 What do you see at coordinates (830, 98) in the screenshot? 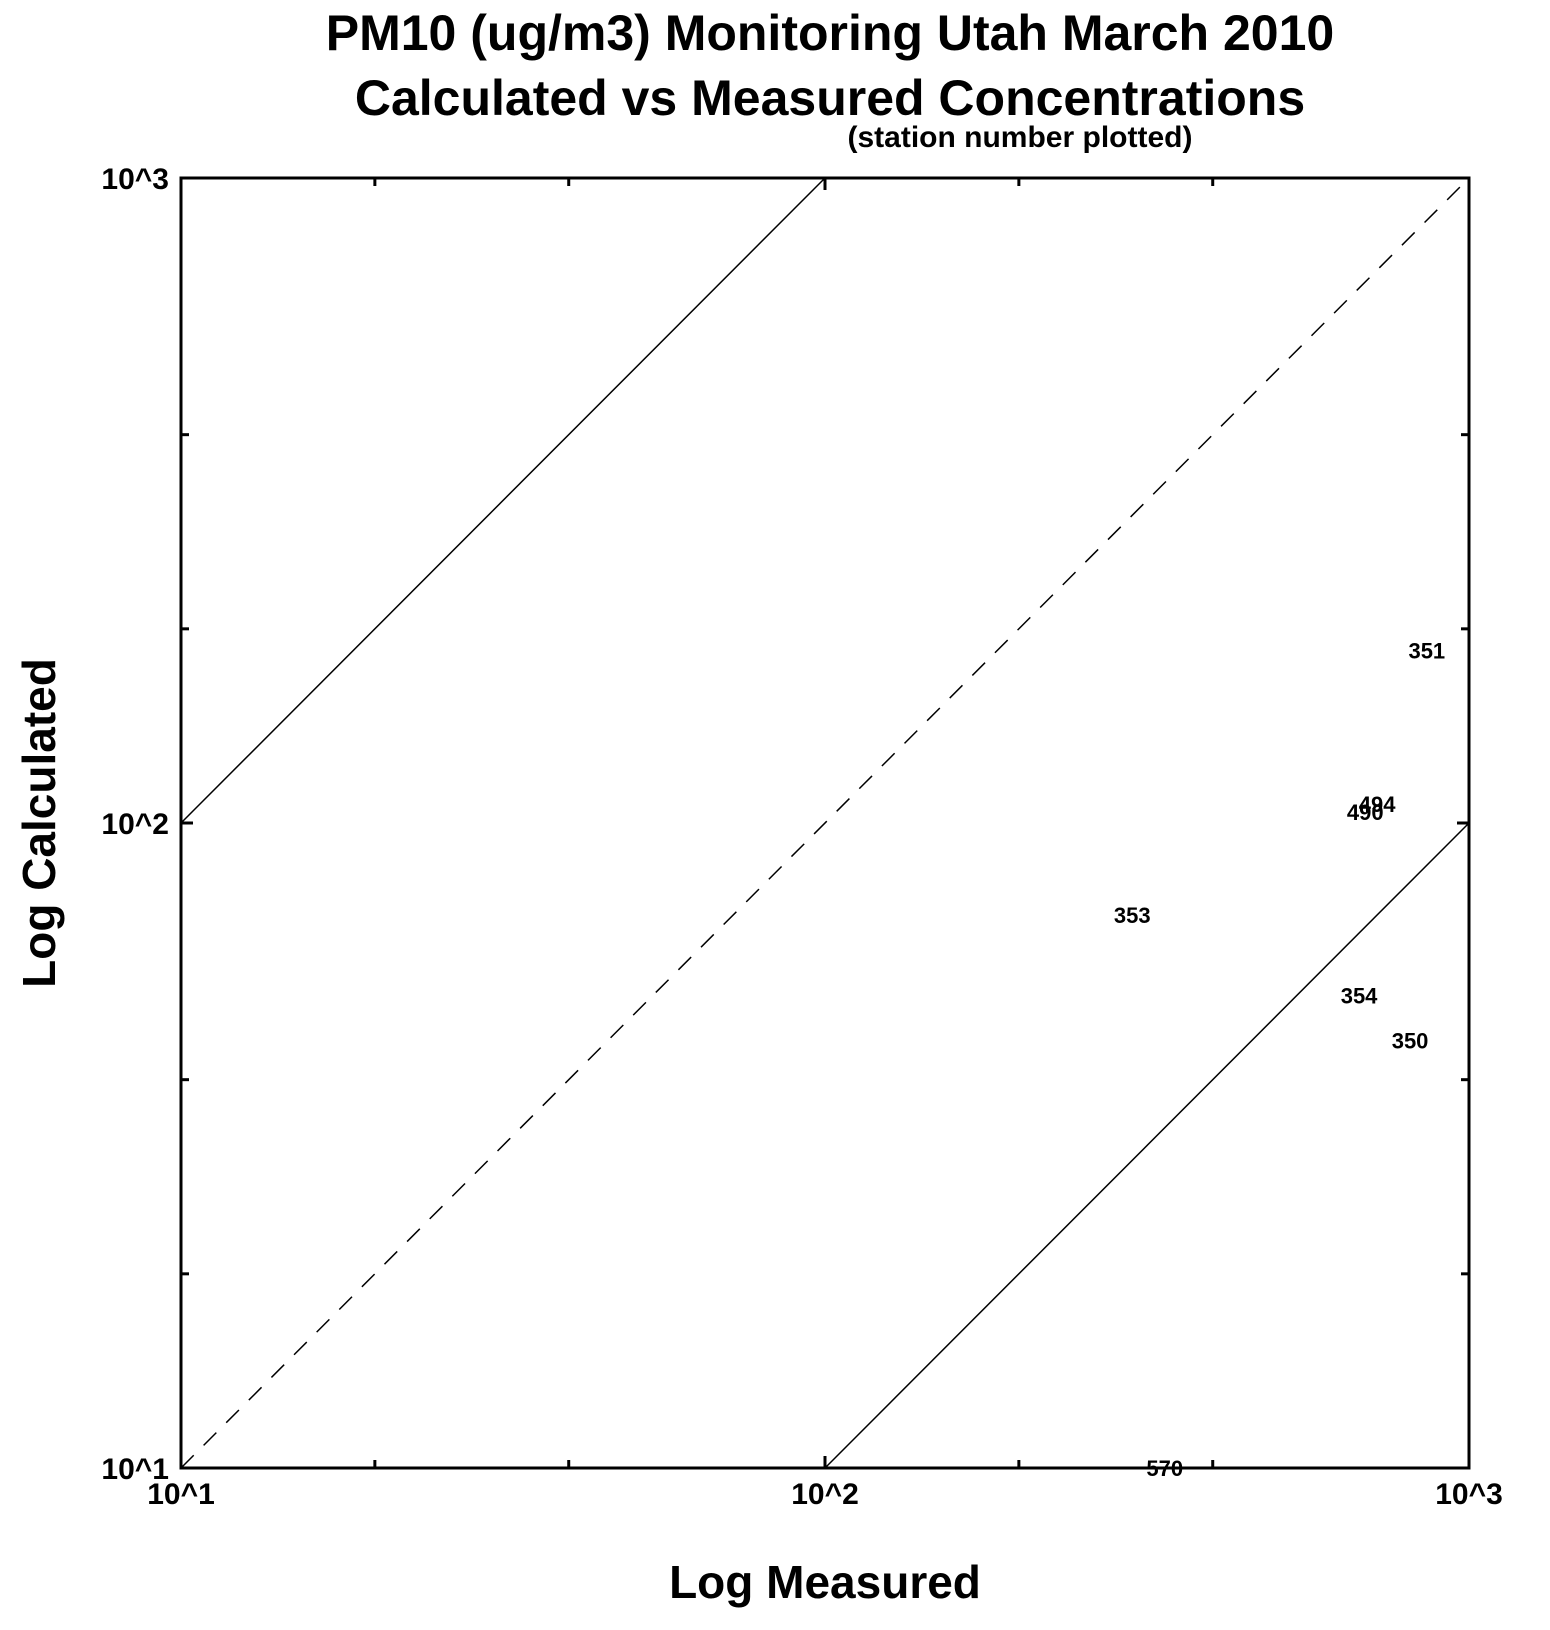
I see `chart-subtitle: Calculated vs Measured Concentrations` at bounding box center [830, 98].